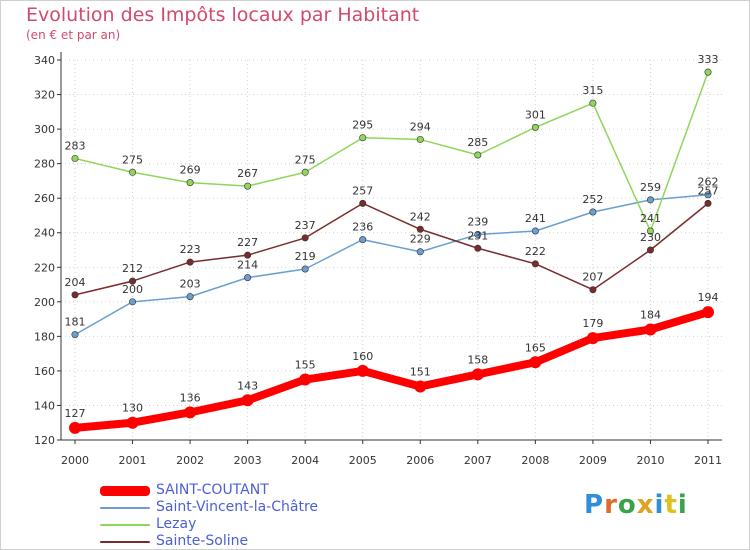  What do you see at coordinates (592, 199) in the screenshot?
I see `data-label: 252` at bounding box center [592, 199].